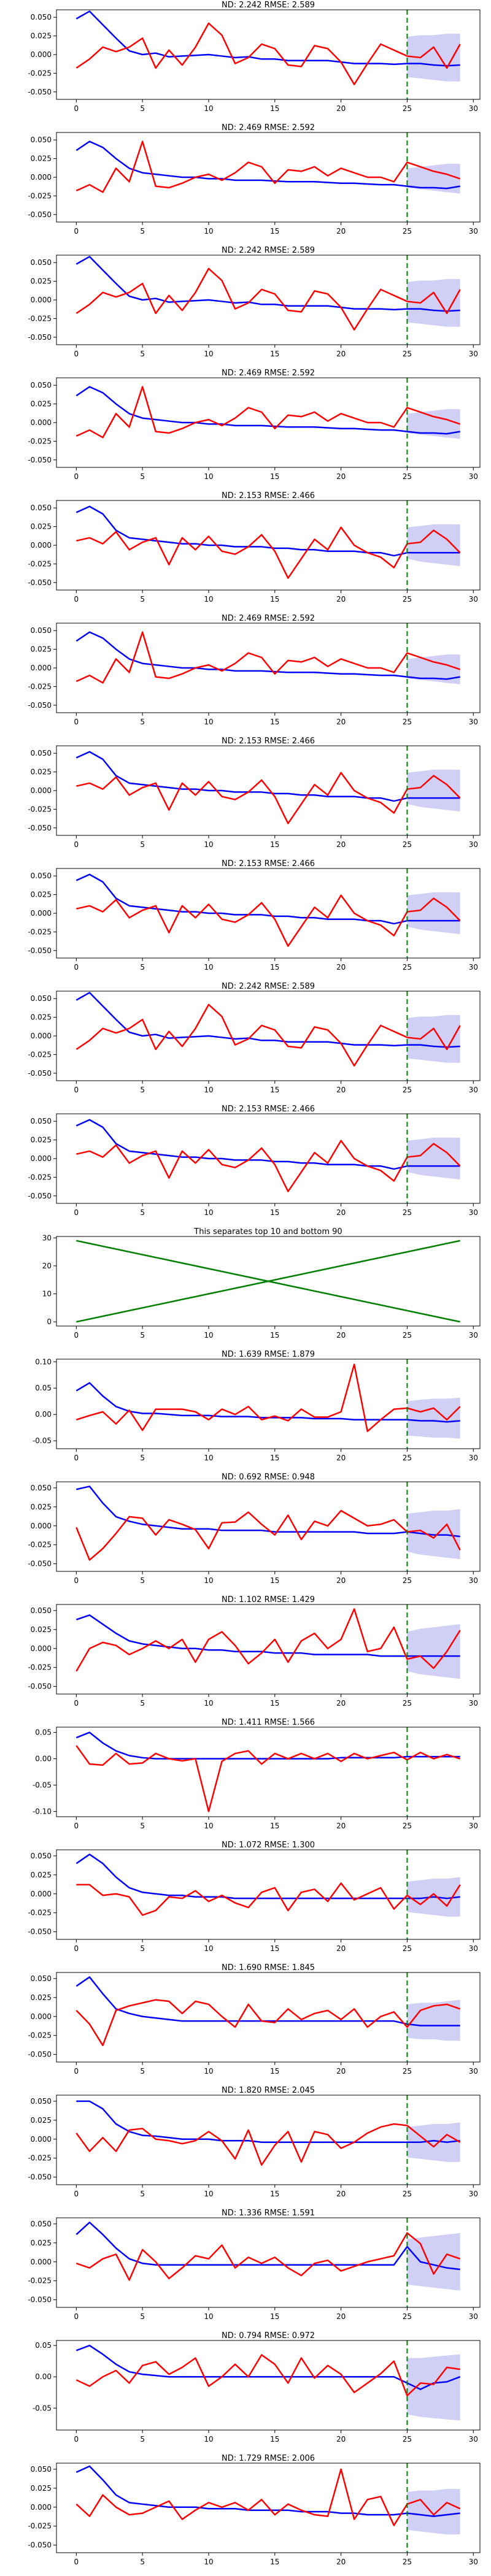 This screenshot has height=2576, width=491. Describe the element at coordinates (42, 1811) in the screenshot. I see `y-tick-label: -0.10` at that location.